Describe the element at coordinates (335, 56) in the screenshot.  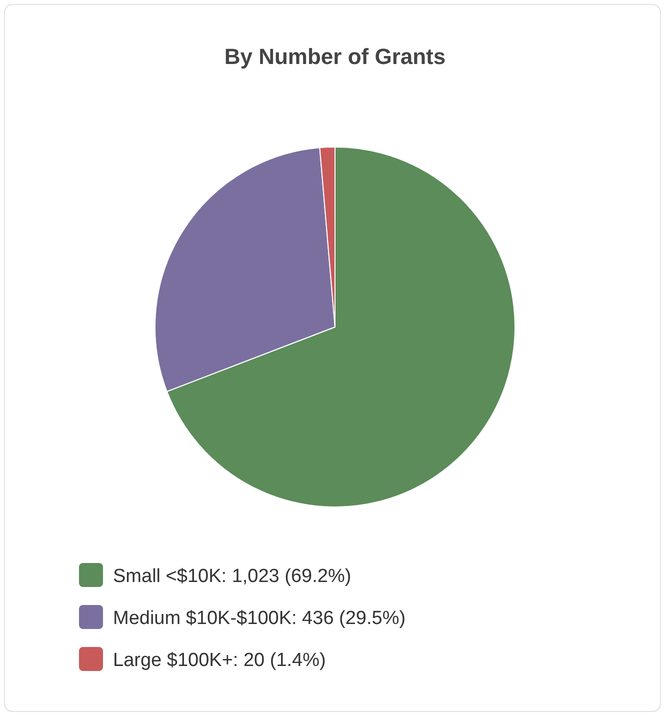
I see `chart-title: By Number of Grants` at that location.